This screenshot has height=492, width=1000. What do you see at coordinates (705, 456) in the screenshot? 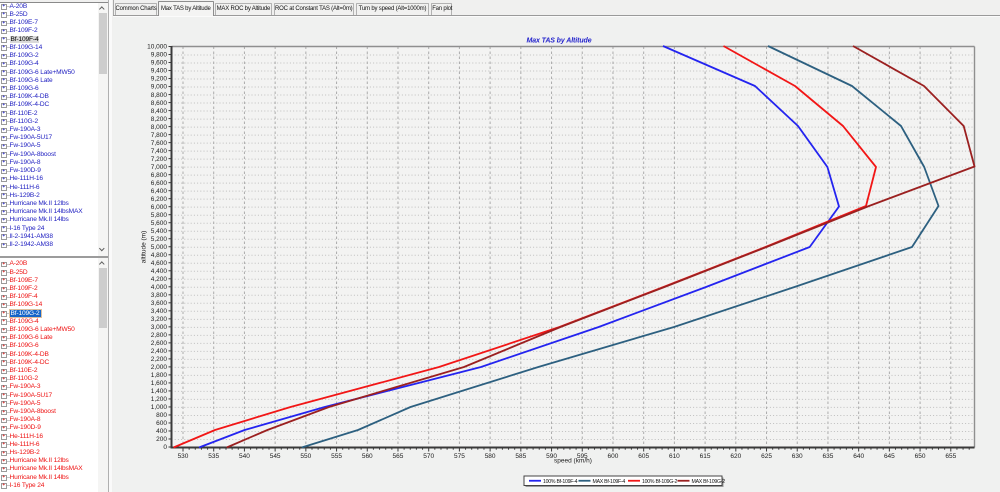
I see `svg-text: 615` at bounding box center [705, 456].